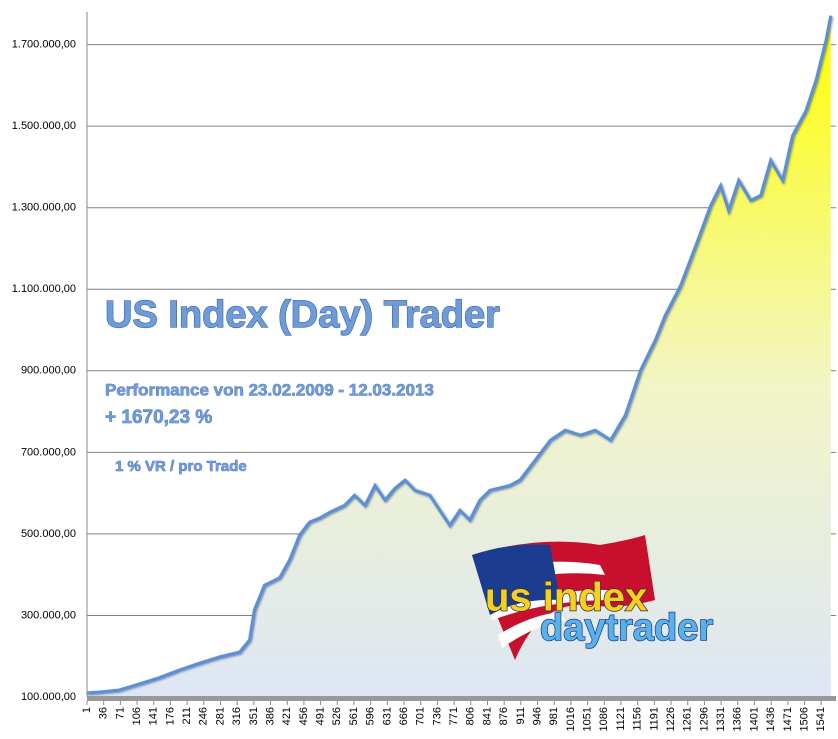 This screenshot has height=739, width=838. What do you see at coordinates (337, 716) in the screenshot?
I see `x-tick-label: 526` at bounding box center [337, 716].